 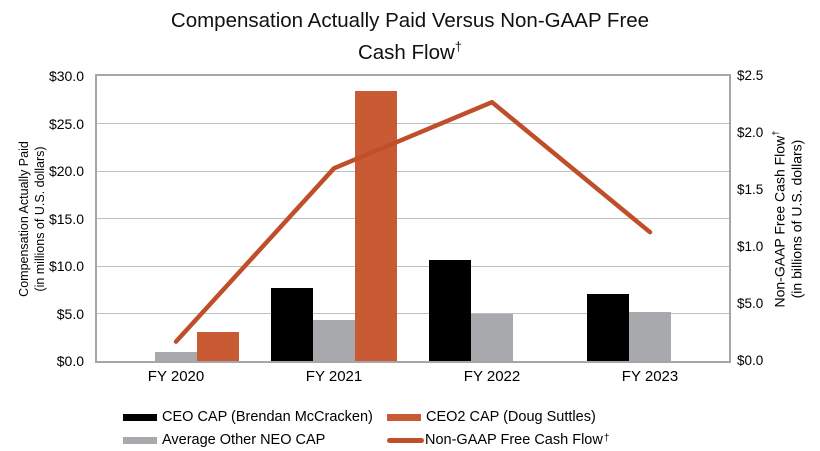 I want to click on chart-title-line2: Cash Flow†, so click(x=410, y=51).